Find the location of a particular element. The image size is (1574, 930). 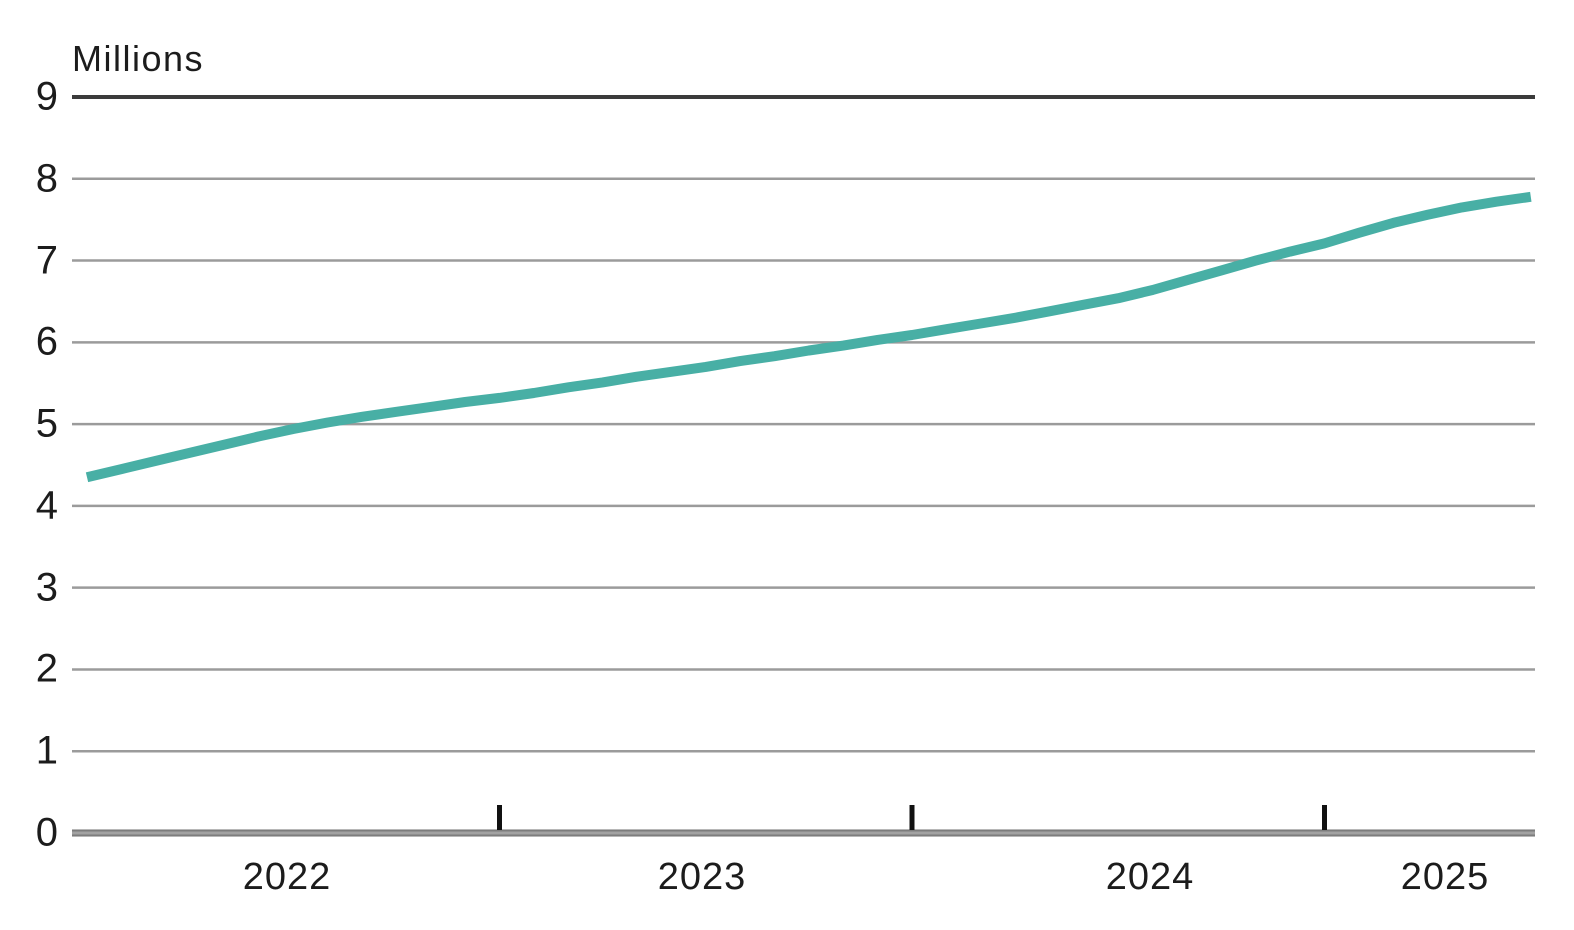

x-axis-line is located at coordinates (803, 833).